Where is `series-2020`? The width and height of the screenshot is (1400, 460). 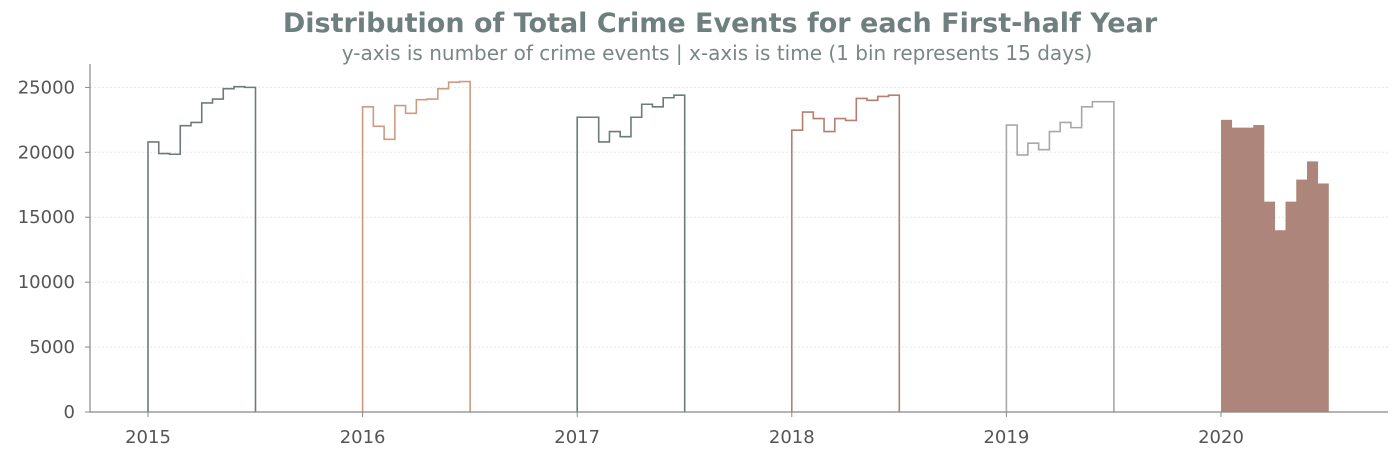 series-2020 is located at coordinates (1275, 266).